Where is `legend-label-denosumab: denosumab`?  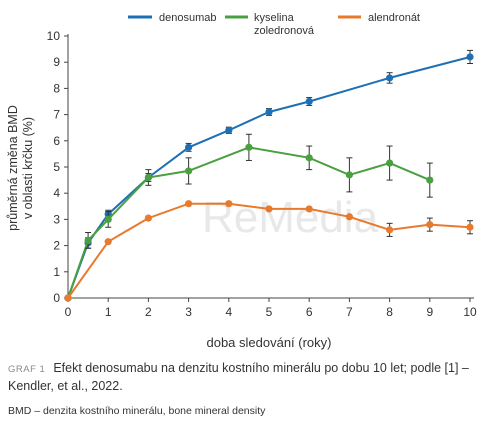 legend-label-denosumab: denosumab is located at coordinates (188, 18).